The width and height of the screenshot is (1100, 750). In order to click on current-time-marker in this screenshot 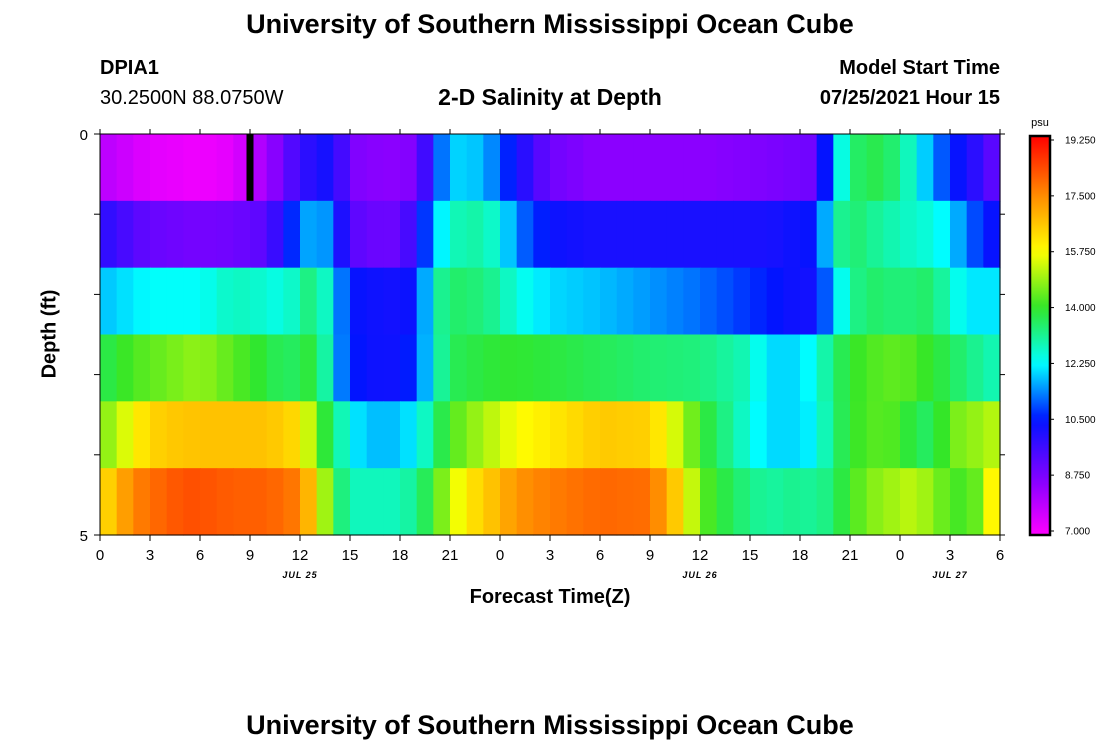, I will do `click(250, 167)`.